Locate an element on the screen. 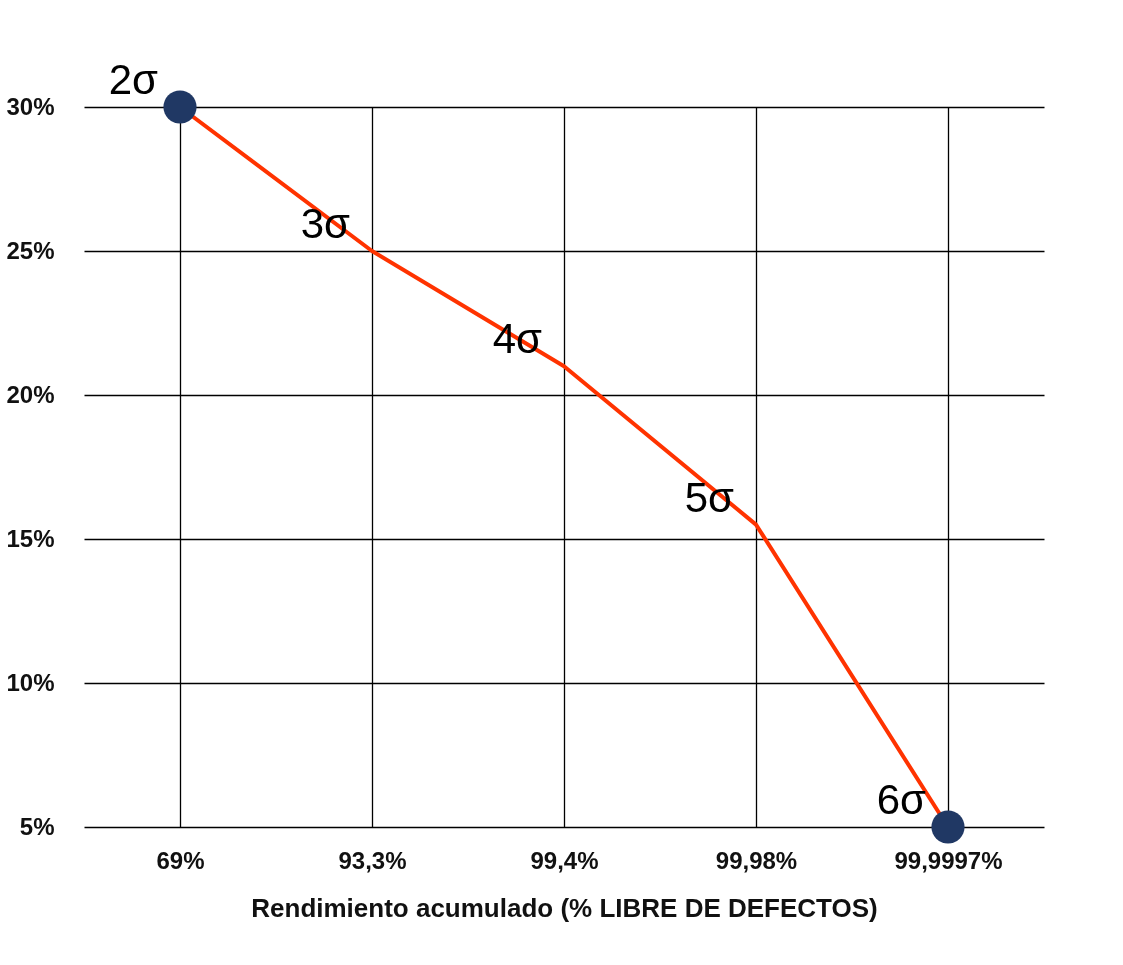  x-axis-title: Rendimiento acumulado (% LIBRE DE DEFECTOS) is located at coordinates (564, 907).